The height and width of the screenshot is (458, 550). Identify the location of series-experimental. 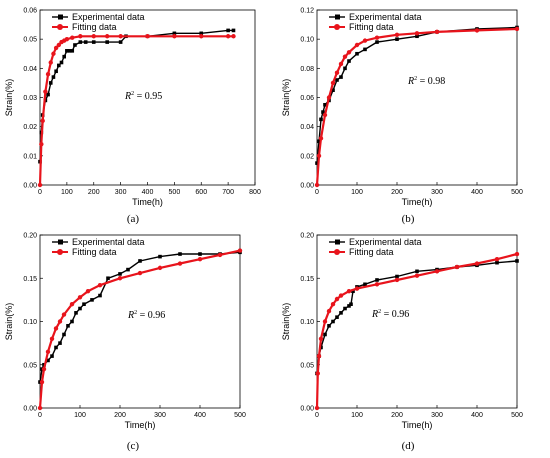
(417, 95).